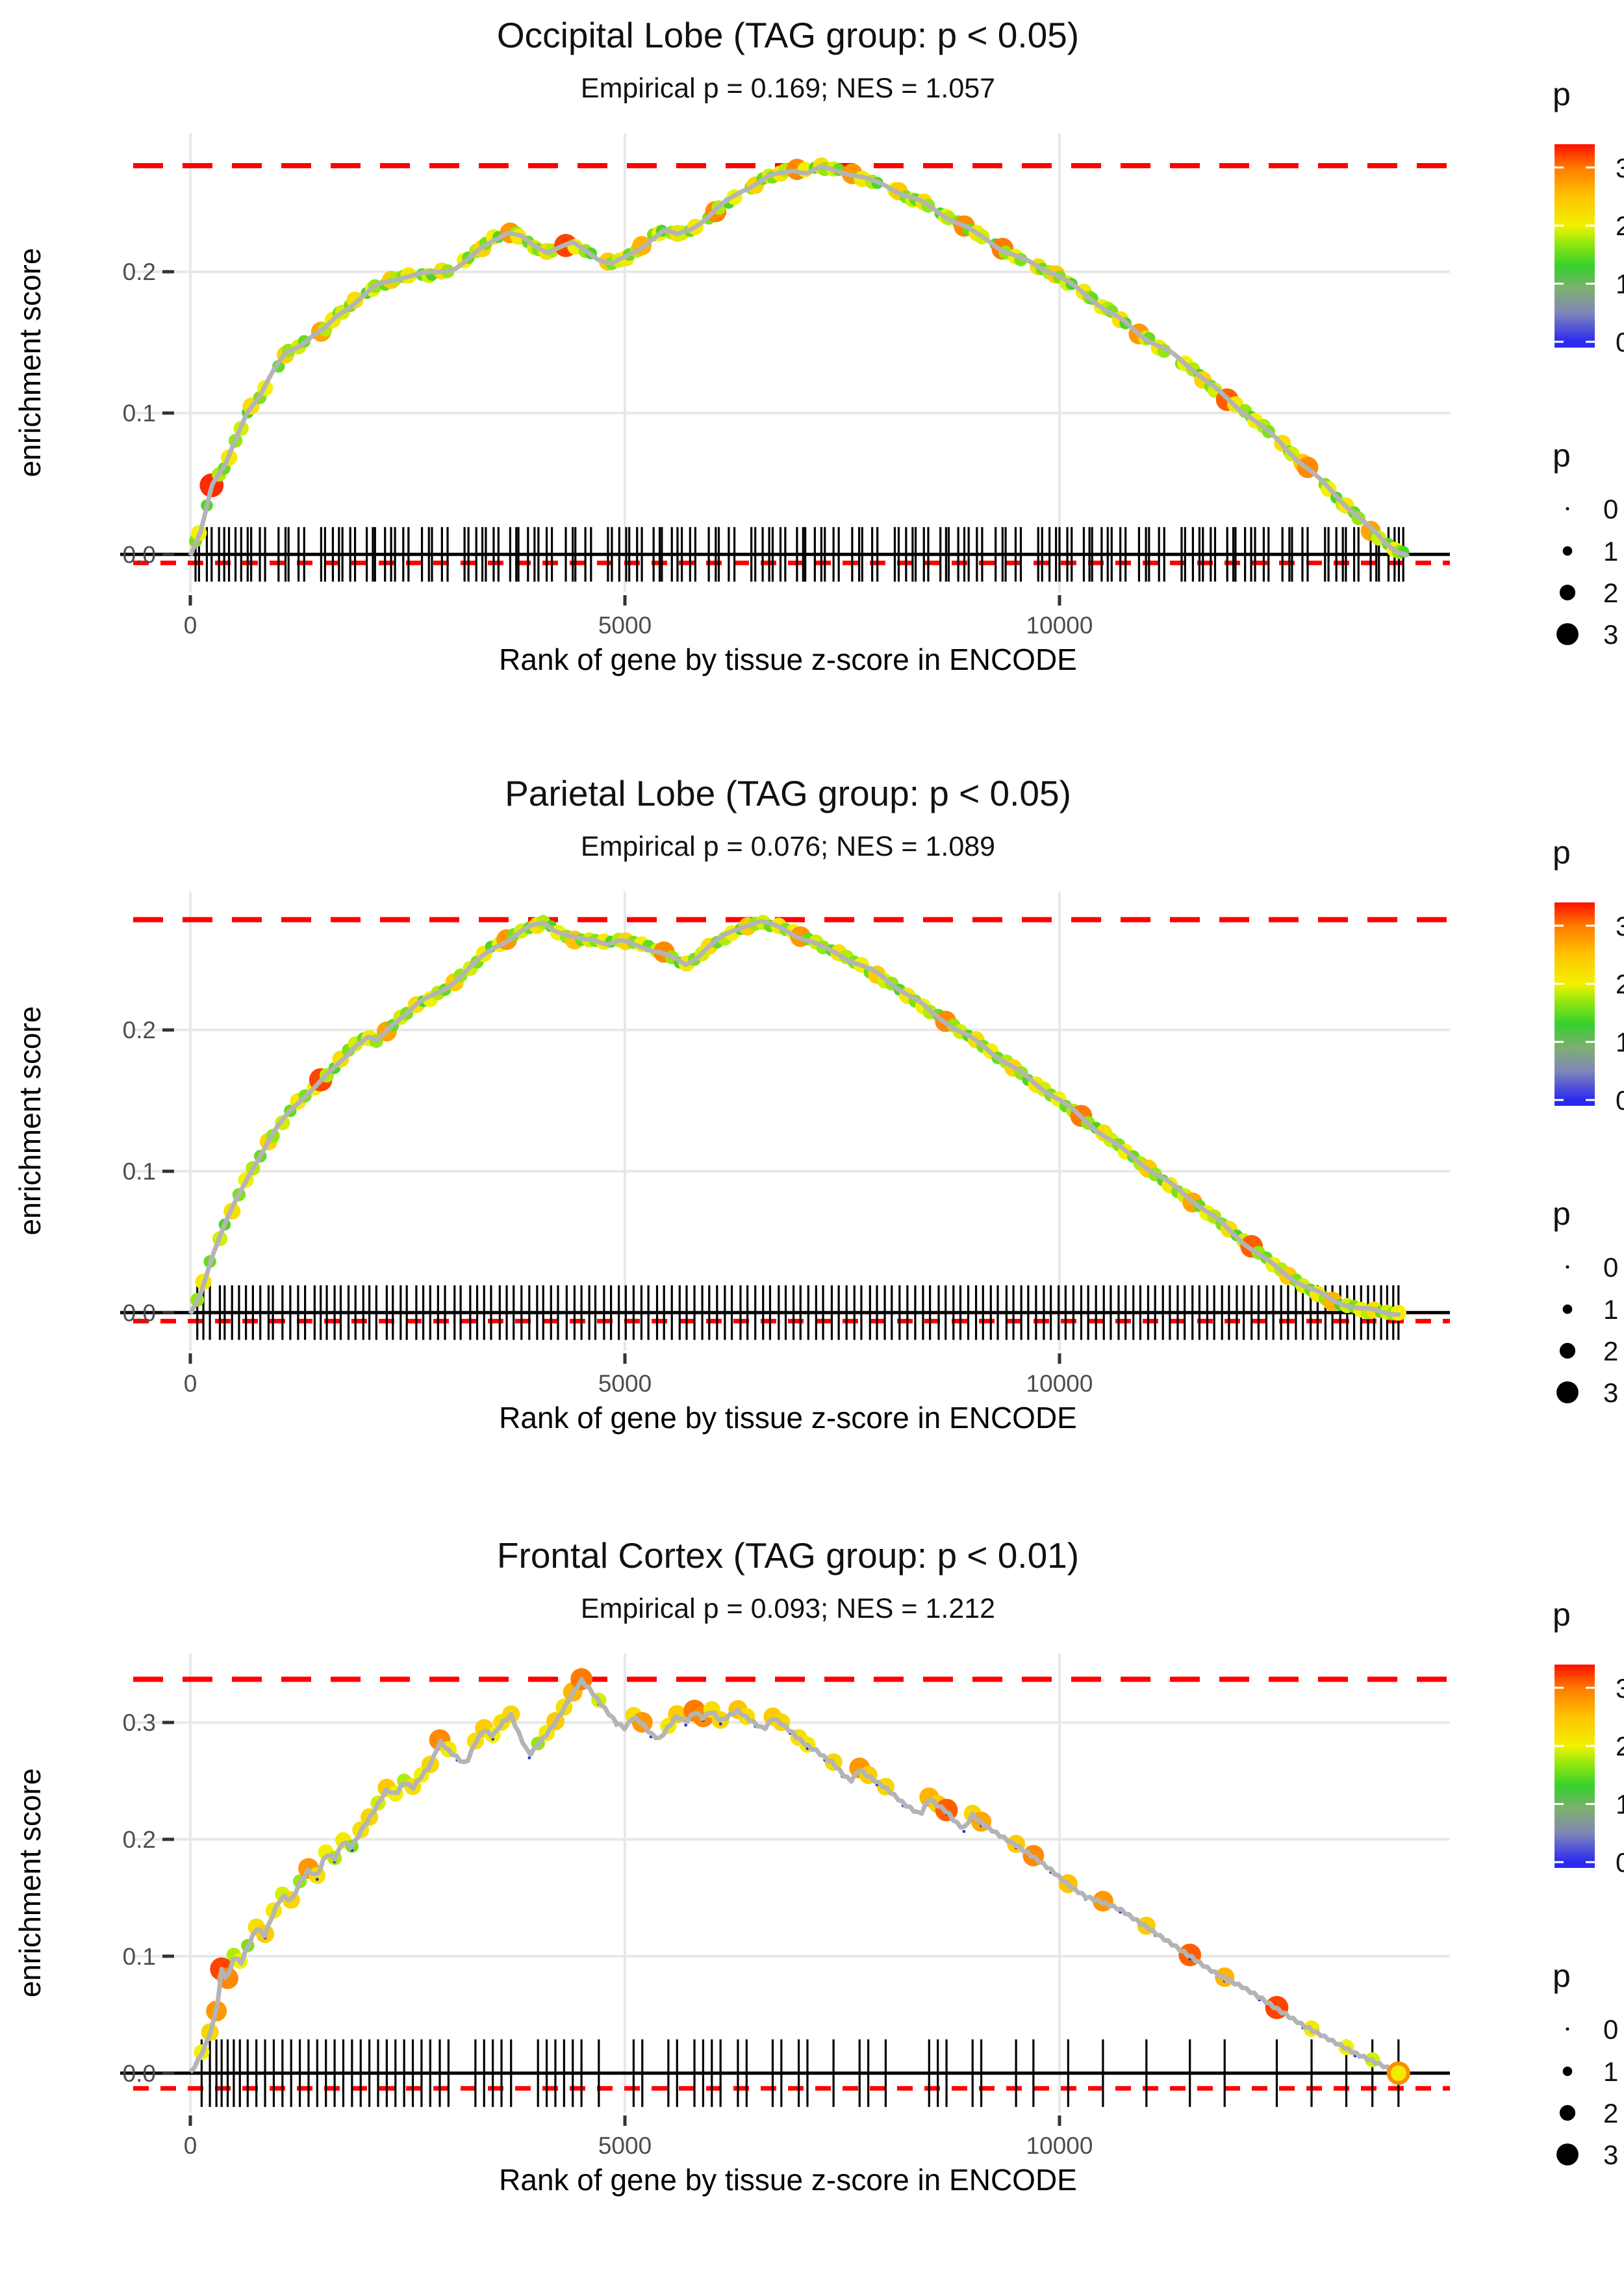 This screenshot has width=1624, height=2274. What do you see at coordinates (788, 1555) in the screenshot?
I see `panel-title: Frontal Cortex (TAG group: p < 0.01)` at bounding box center [788, 1555].